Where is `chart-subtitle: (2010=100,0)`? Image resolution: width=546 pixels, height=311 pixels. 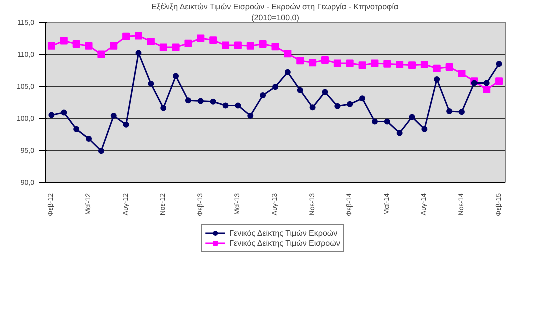
chart-subtitle: (2010=100,0) is located at coordinates (276, 18).